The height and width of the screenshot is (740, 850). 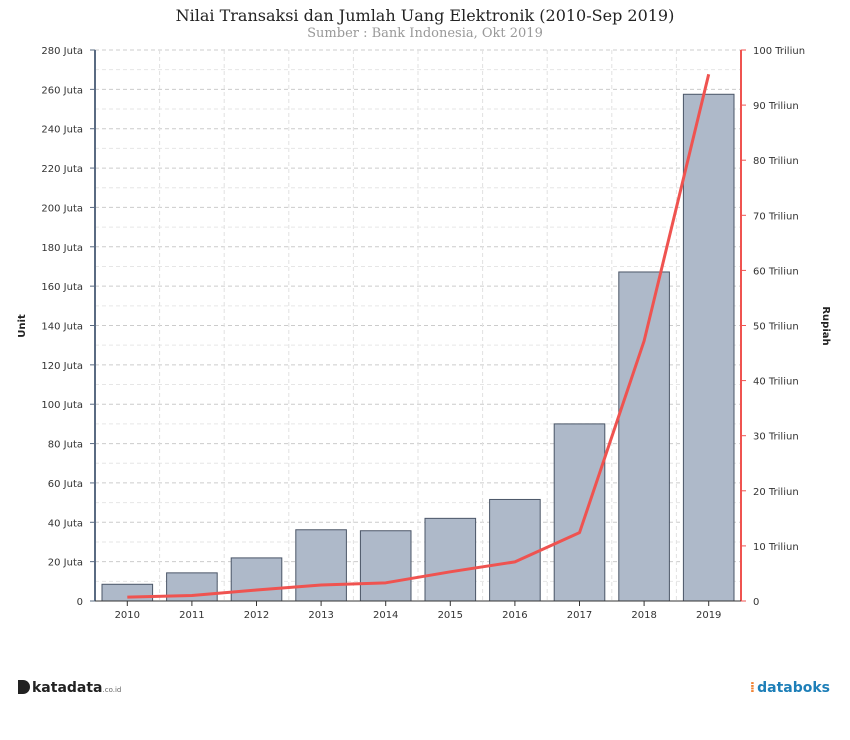 I want to click on y-axis-label-right: Rupiah, so click(x=825, y=325).